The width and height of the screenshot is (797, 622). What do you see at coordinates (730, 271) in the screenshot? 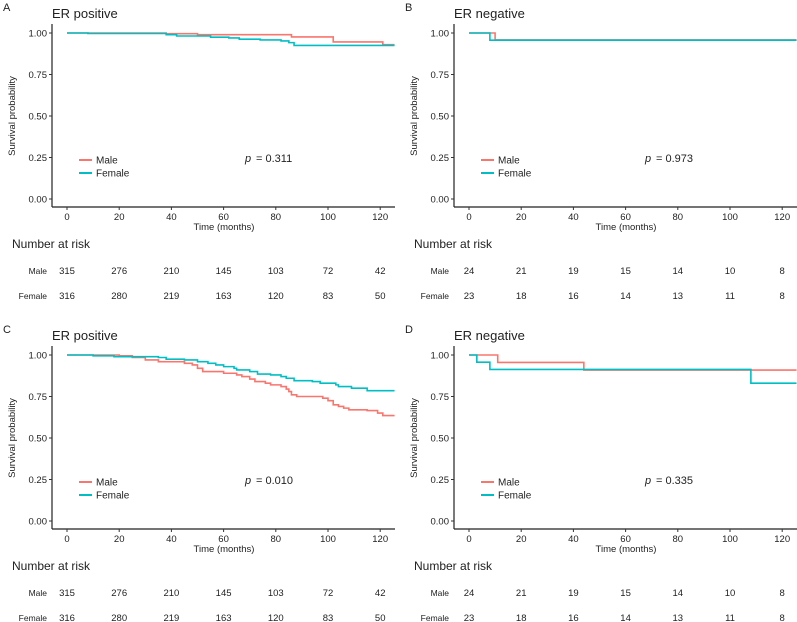
I see `risk-count: 10` at bounding box center [730, 271].